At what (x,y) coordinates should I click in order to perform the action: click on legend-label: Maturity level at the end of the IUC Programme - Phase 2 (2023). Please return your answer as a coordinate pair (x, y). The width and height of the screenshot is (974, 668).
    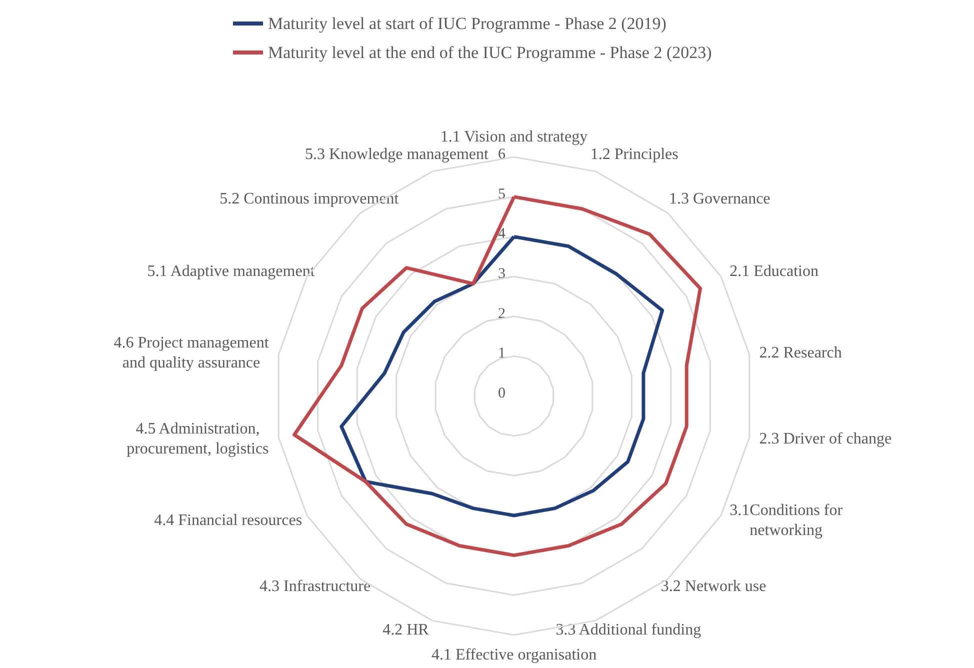
    Looking at the image, I should click on (490, 52).